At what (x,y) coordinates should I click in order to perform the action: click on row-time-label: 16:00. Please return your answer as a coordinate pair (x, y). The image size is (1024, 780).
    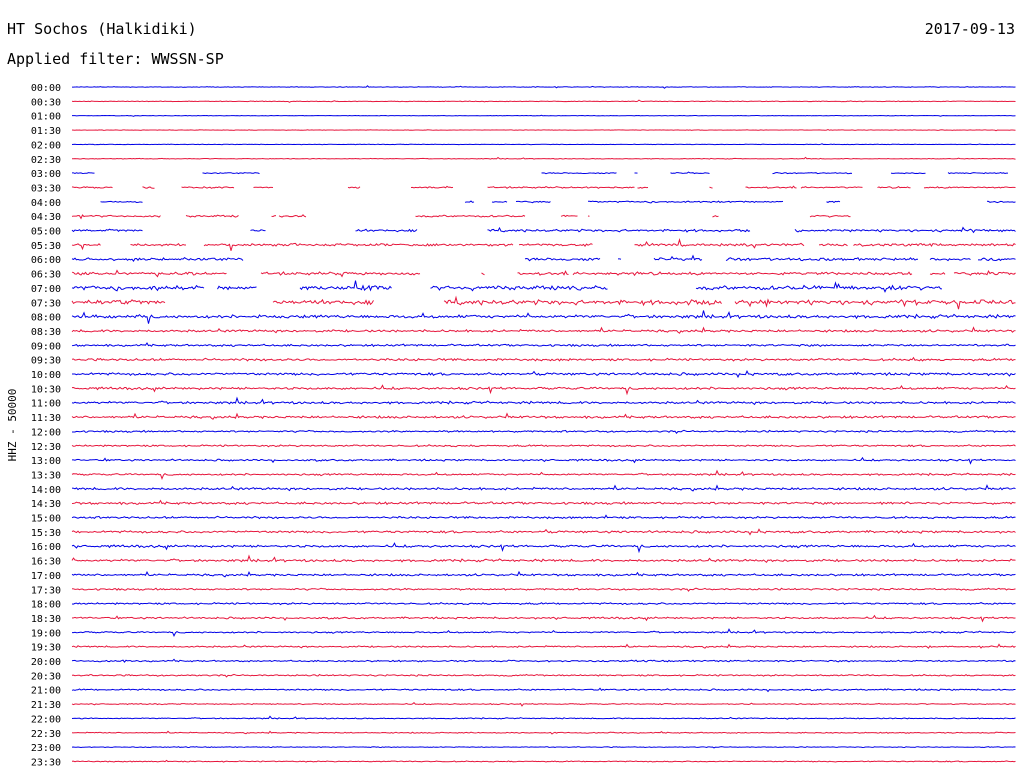
    Looking at the image, I should click on (46, 547).